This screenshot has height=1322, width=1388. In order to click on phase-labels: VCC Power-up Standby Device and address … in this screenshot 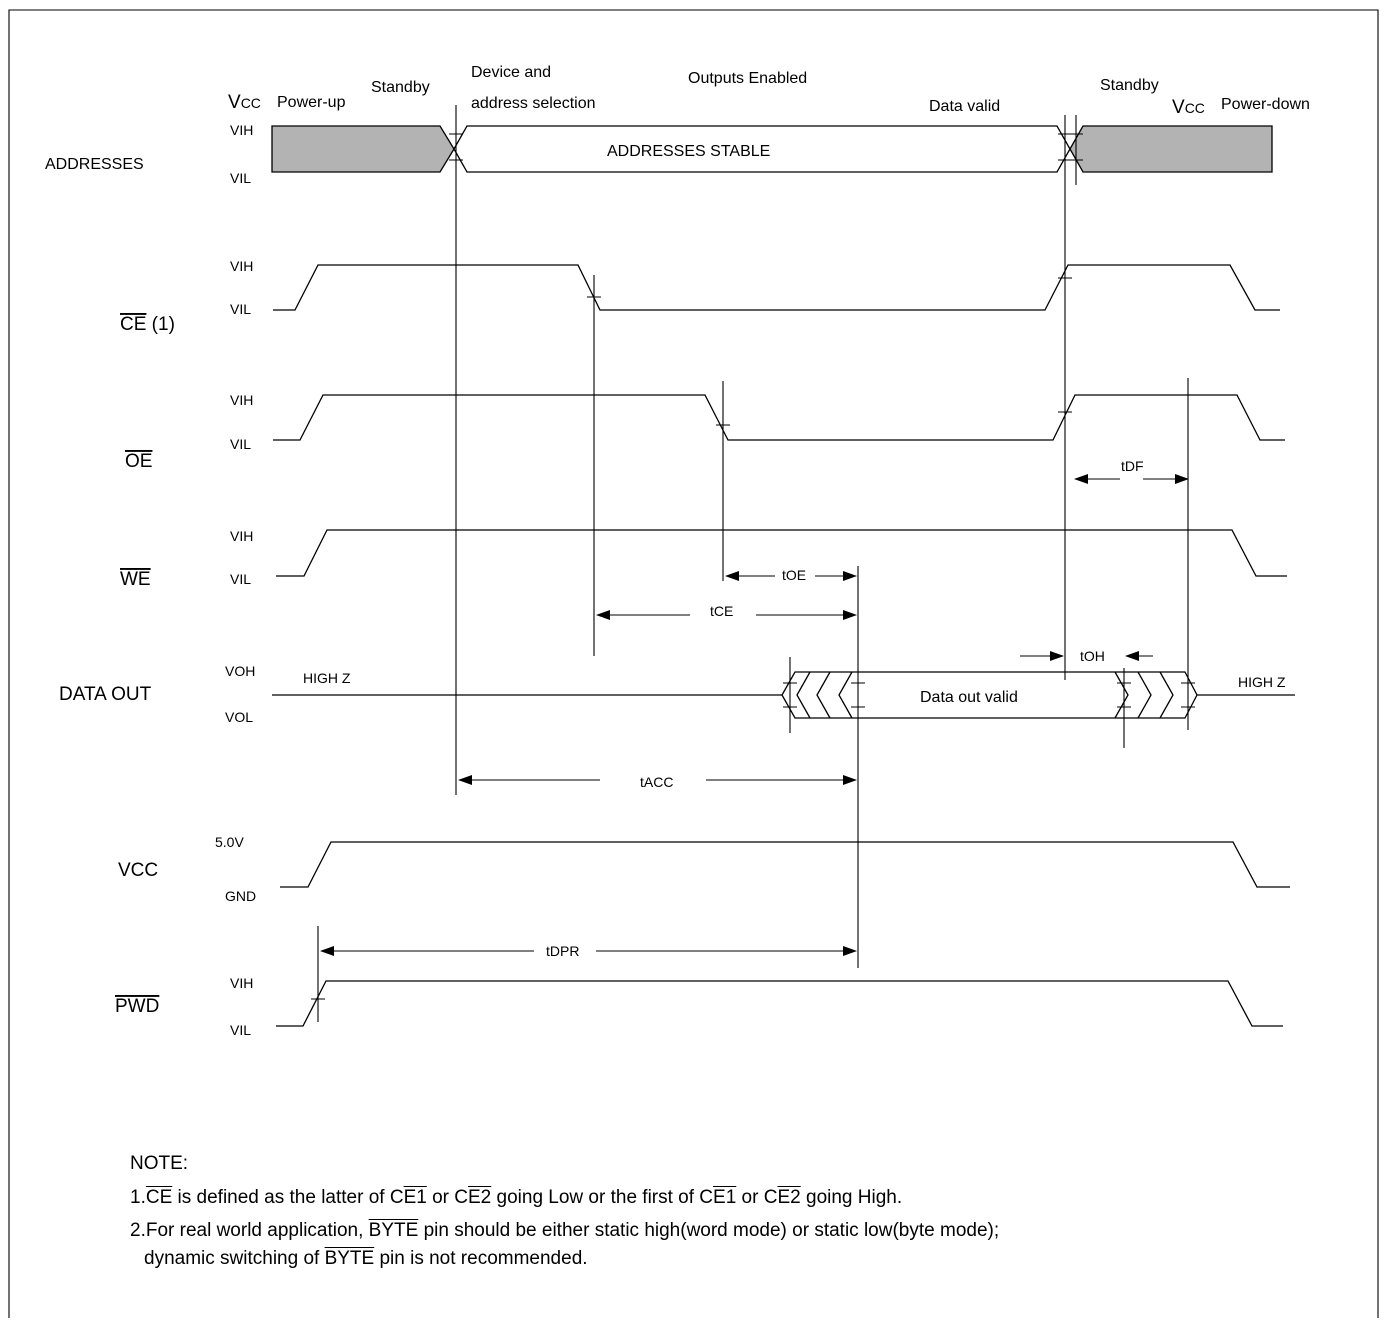, I will do `click(769, 91)`.